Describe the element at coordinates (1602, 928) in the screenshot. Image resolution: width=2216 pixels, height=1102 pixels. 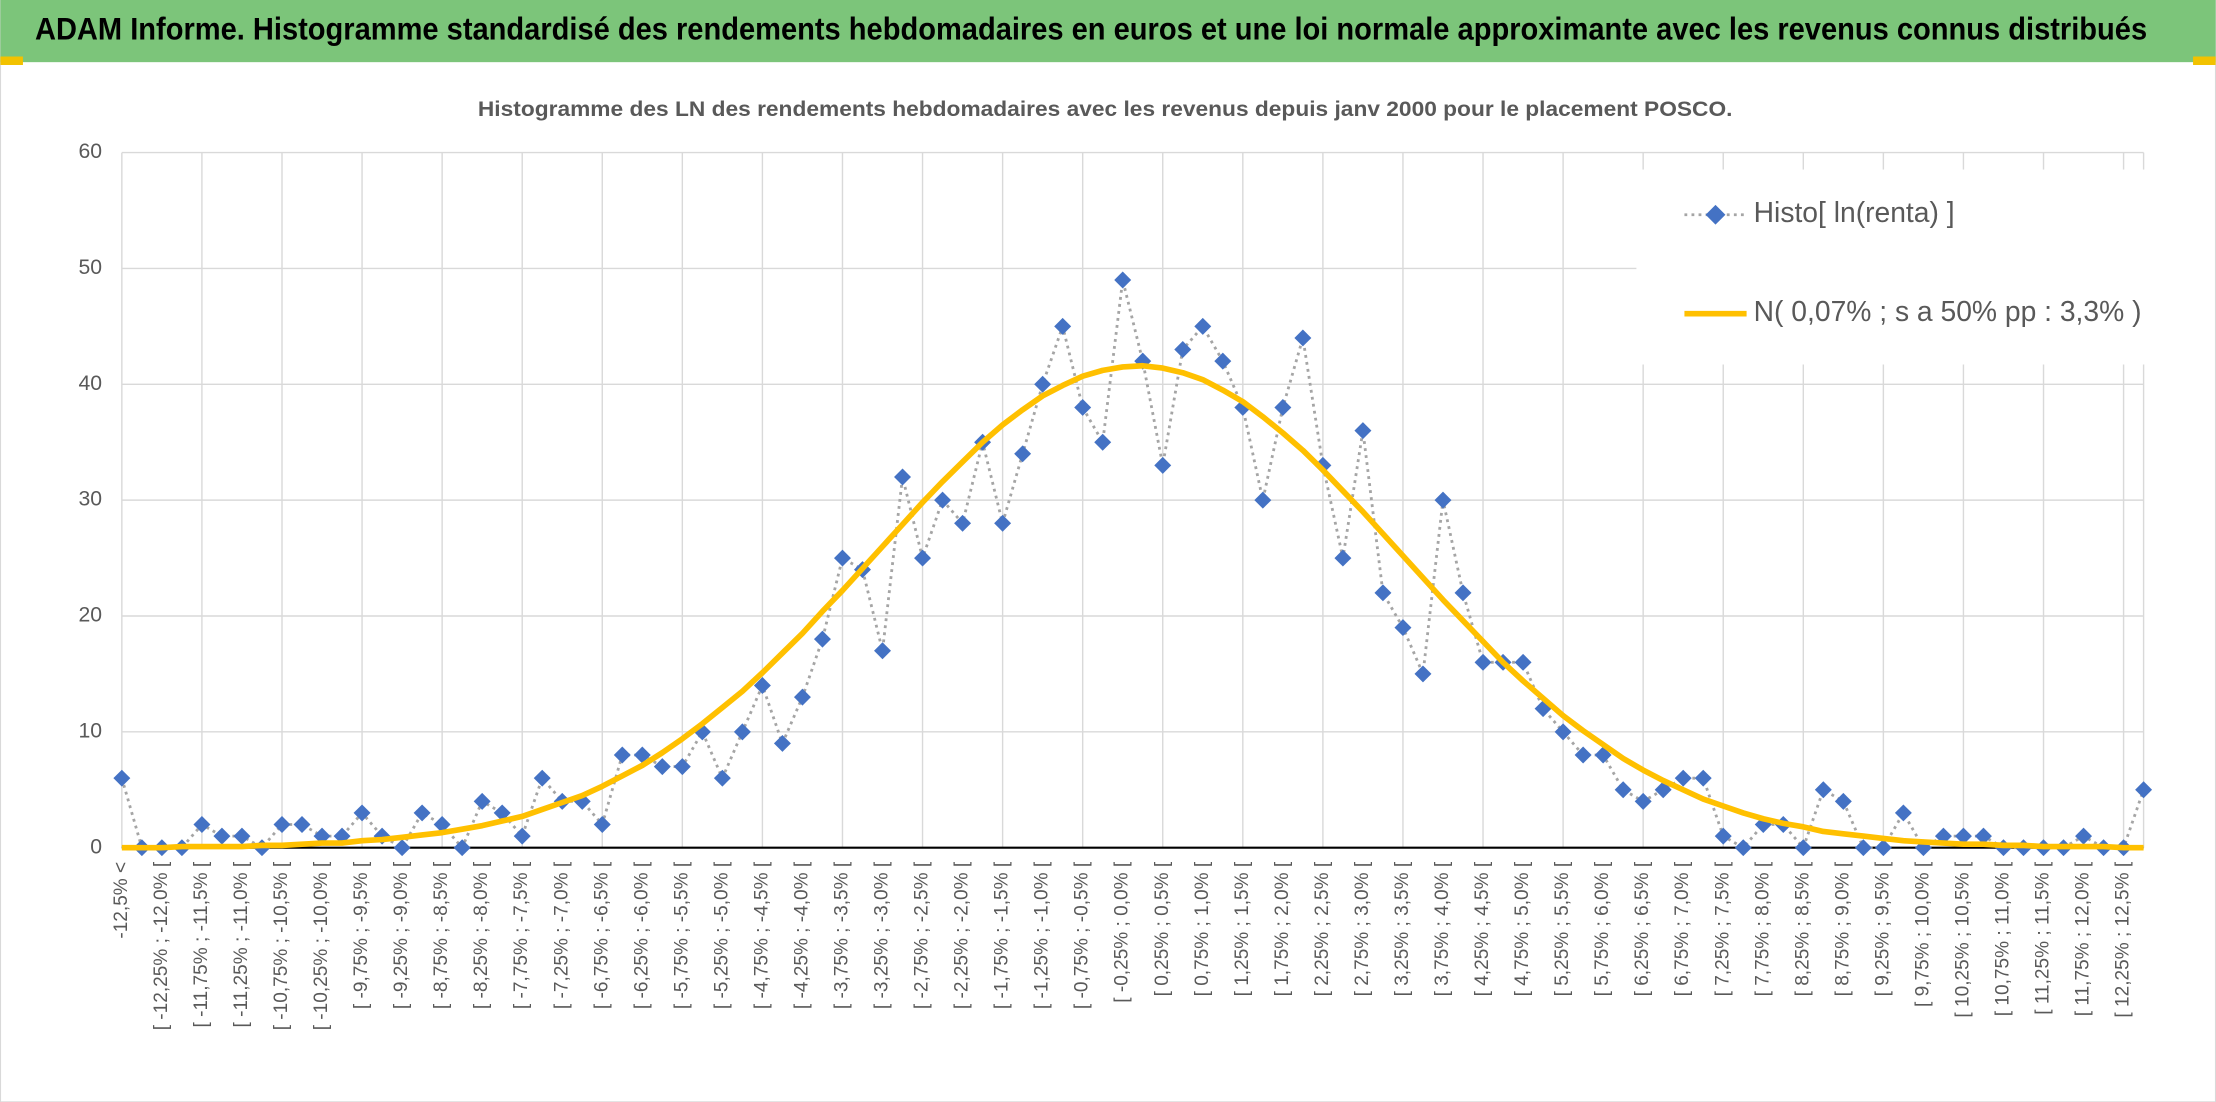
I see `x-tick-label: [ 5,75% ; 6,0% [` at that location.